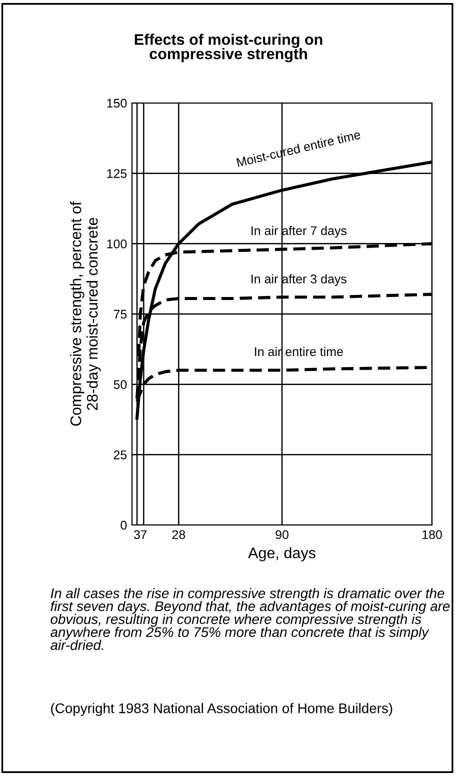  Describe the element at coordinates (299, 280) in the screenshot. I see `series-label: In air after 3 days` at that location.